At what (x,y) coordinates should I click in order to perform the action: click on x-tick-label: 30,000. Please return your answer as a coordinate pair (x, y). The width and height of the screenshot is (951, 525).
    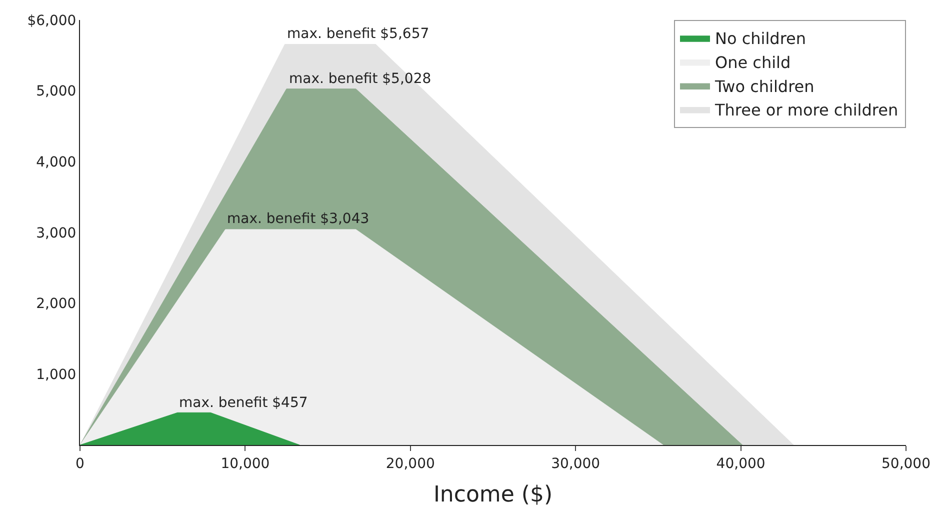
    Looking at the image, I should click on (575, 464).